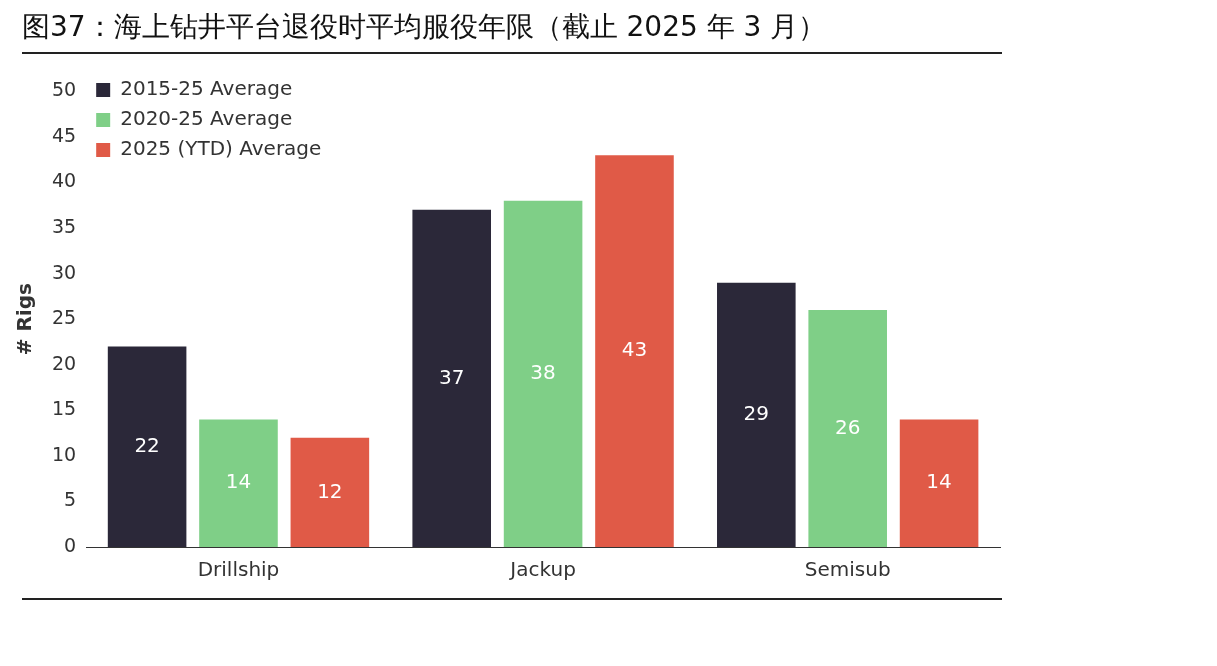 This screenshot has height=666, width=1217. I want to click on data-label: 29, so click(756, 413).